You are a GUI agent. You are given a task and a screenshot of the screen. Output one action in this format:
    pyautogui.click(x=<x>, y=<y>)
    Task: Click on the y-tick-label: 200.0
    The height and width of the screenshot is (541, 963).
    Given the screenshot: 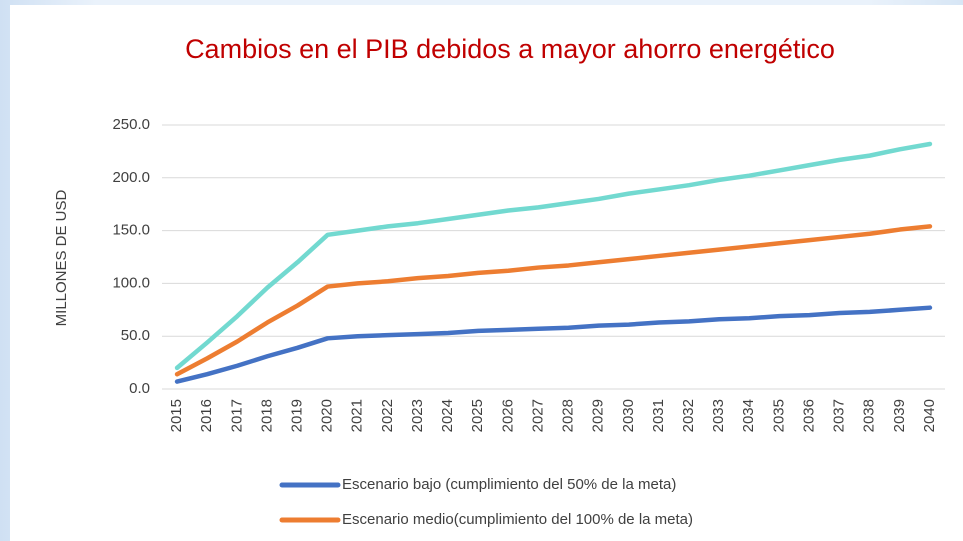 What is the action you would take?
    pyautogui.click(x=131, y=177)
    